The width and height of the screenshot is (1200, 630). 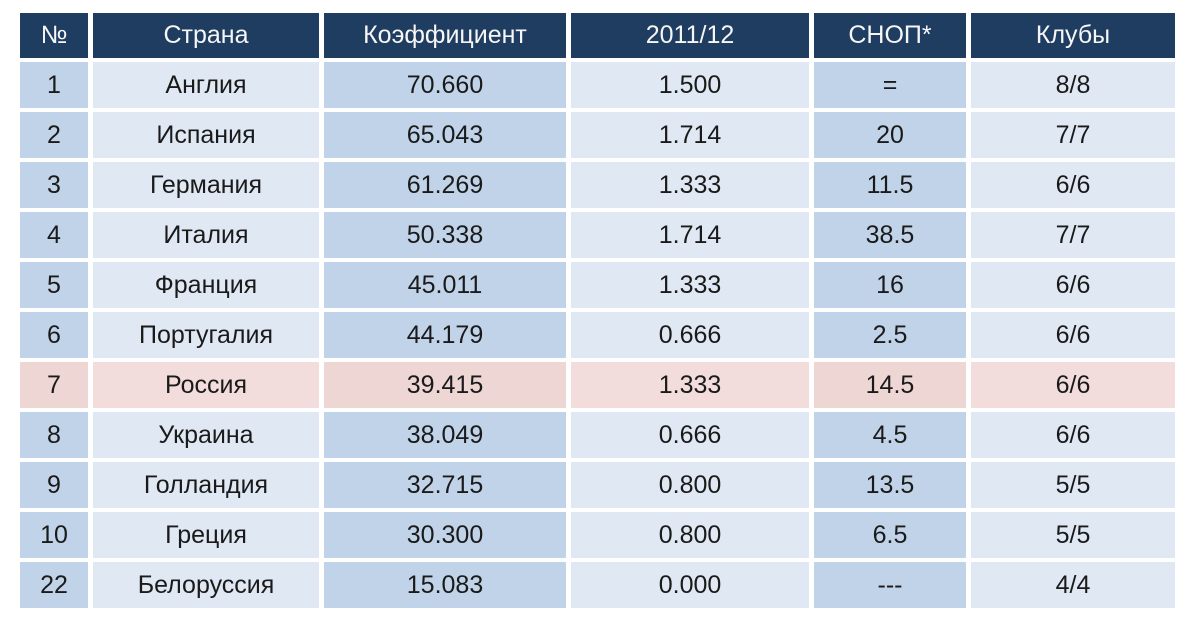 I want to click on cell-rank: 3, so click(x=54, y=185).